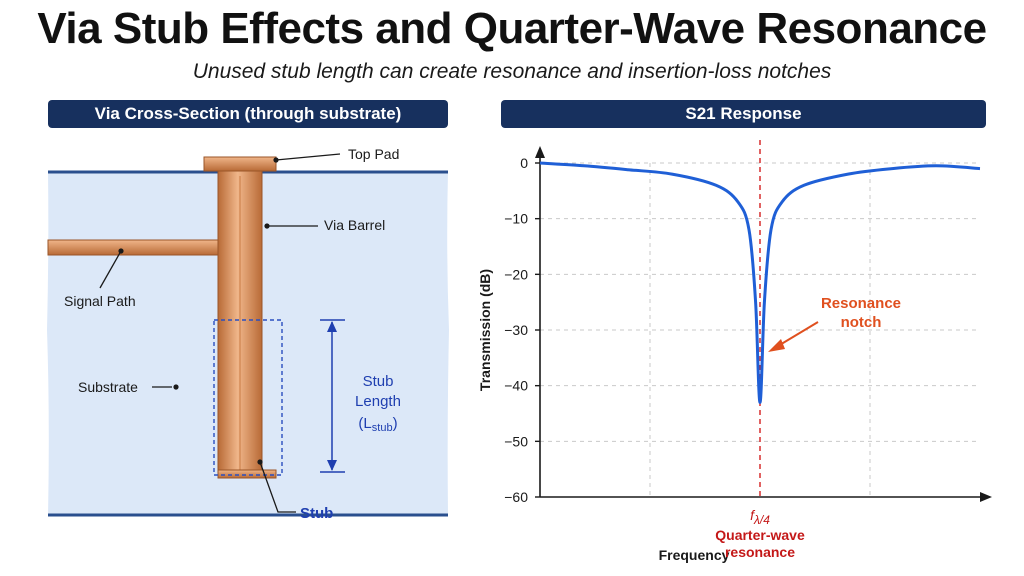  I want to click on signal-path-dot, so click(121, 251).